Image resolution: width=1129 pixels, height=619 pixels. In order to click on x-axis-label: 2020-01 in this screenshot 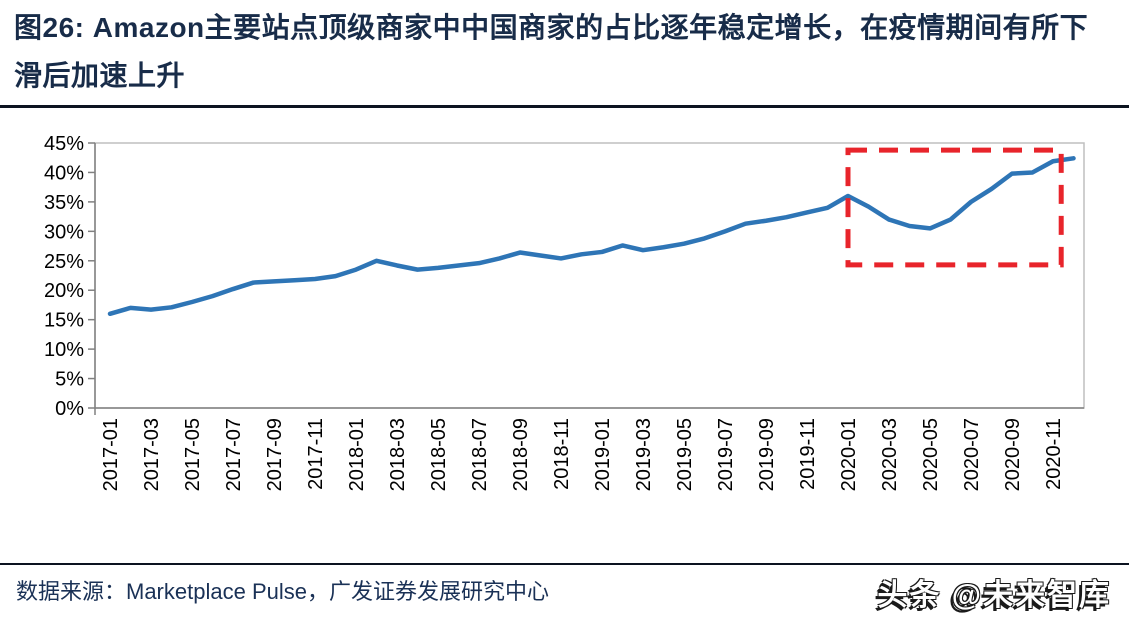, I will do `click(849, 454)`.